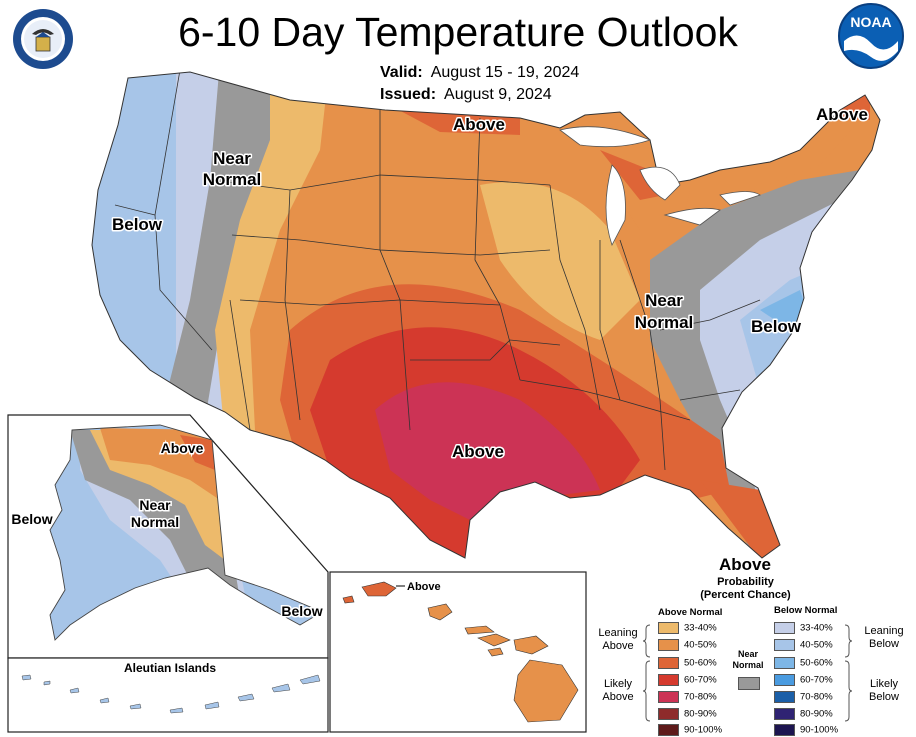  Describe the element at coordinates (884, 697) in the screenshot. I see `legend-likely-below-2: Below` at that location.